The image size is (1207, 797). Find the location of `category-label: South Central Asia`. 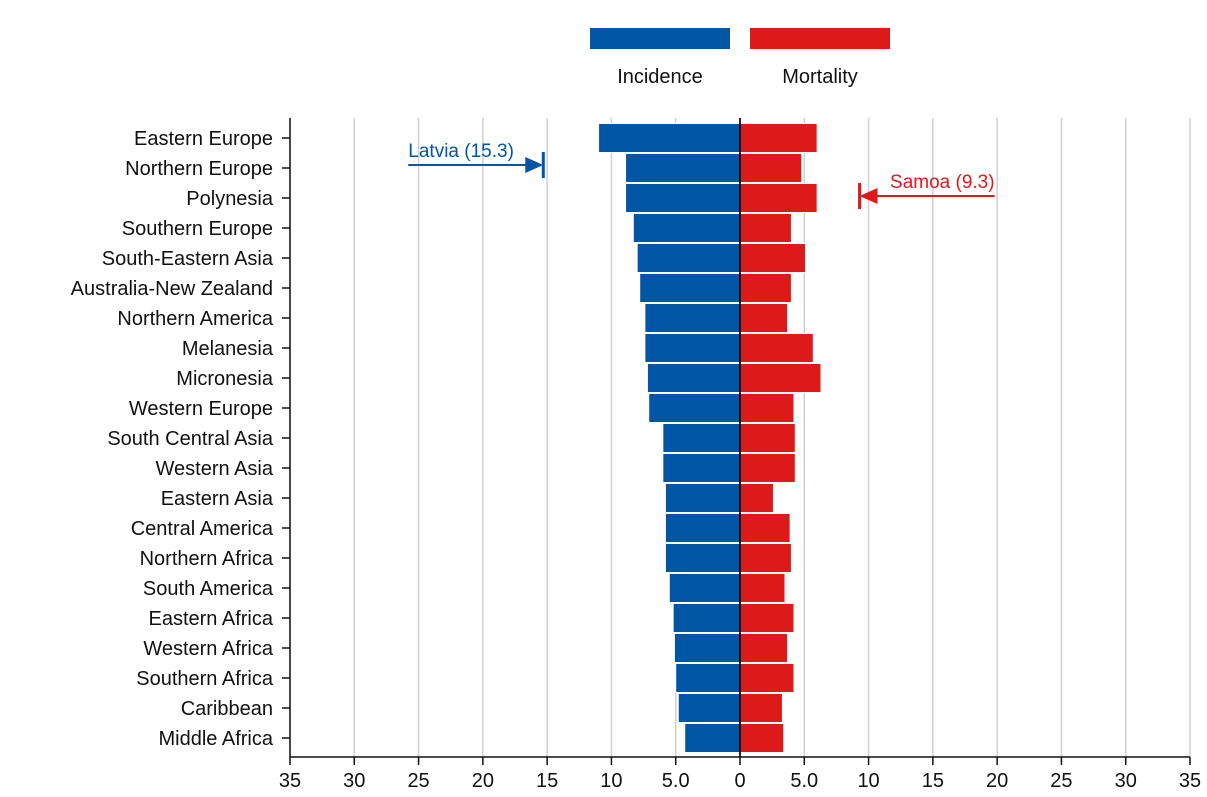

category-label: South Central Asia is located at coordinates (190, 439).